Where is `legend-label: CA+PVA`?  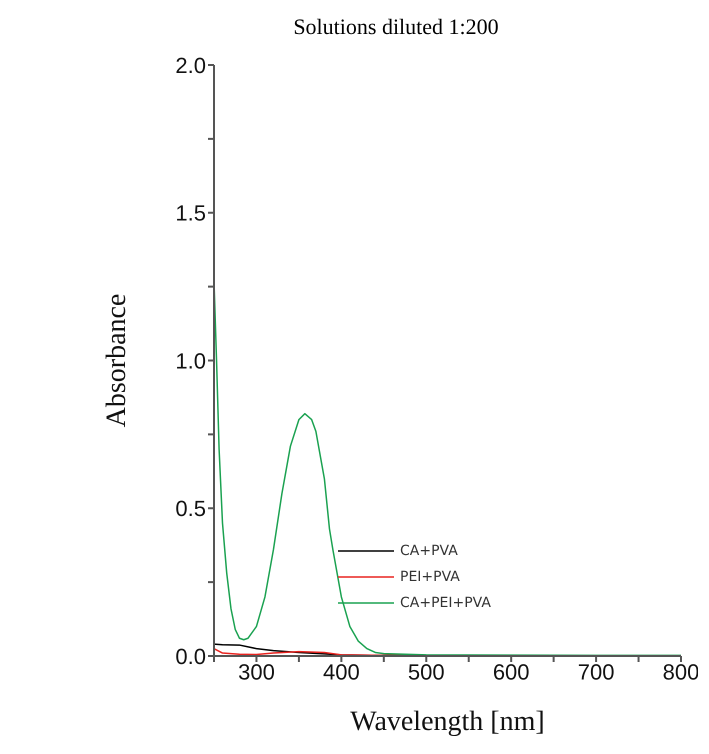 legend-label: CA+PVA is located at coordinates (429, 551).